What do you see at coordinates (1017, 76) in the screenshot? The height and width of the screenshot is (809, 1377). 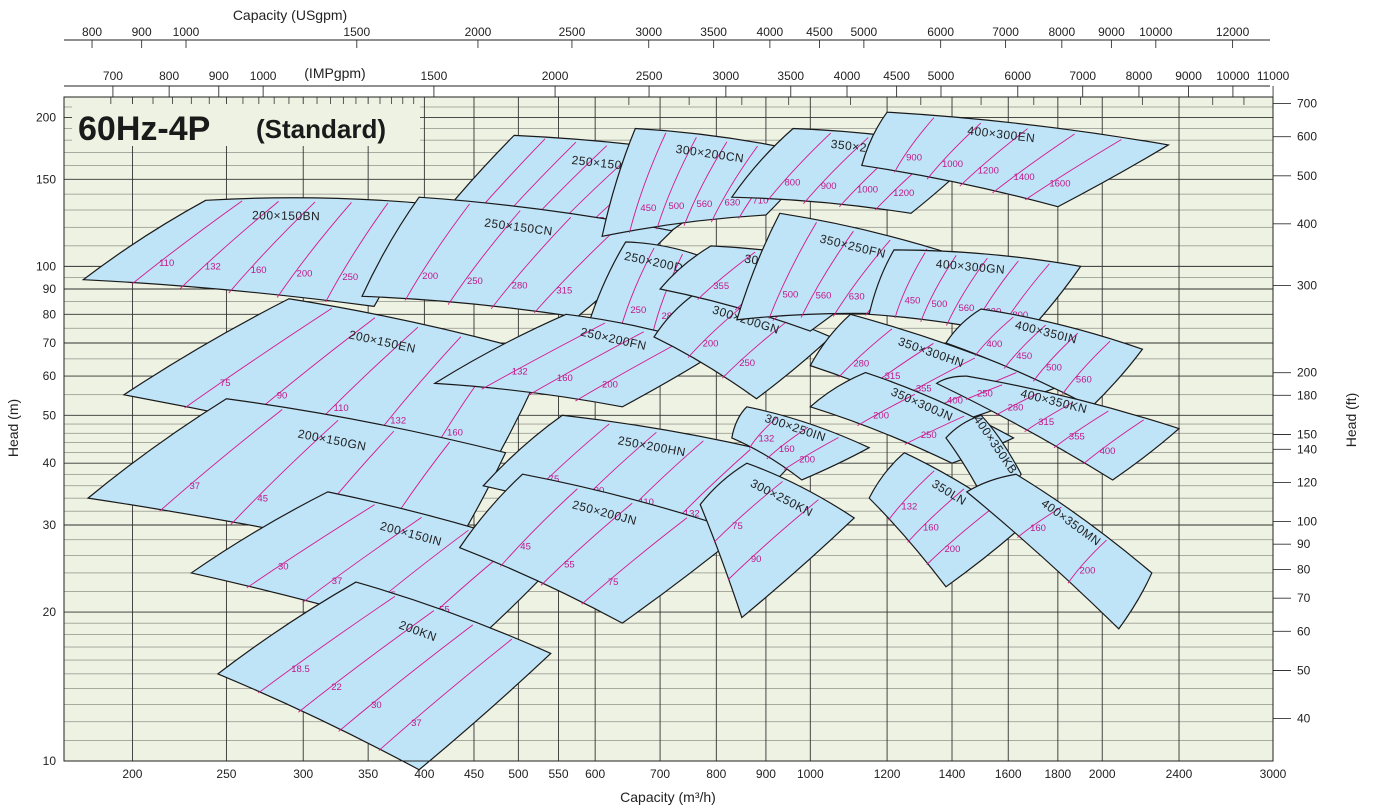 I see `impgpm-tick-label: 6000` at bounding box center [1017, 76].